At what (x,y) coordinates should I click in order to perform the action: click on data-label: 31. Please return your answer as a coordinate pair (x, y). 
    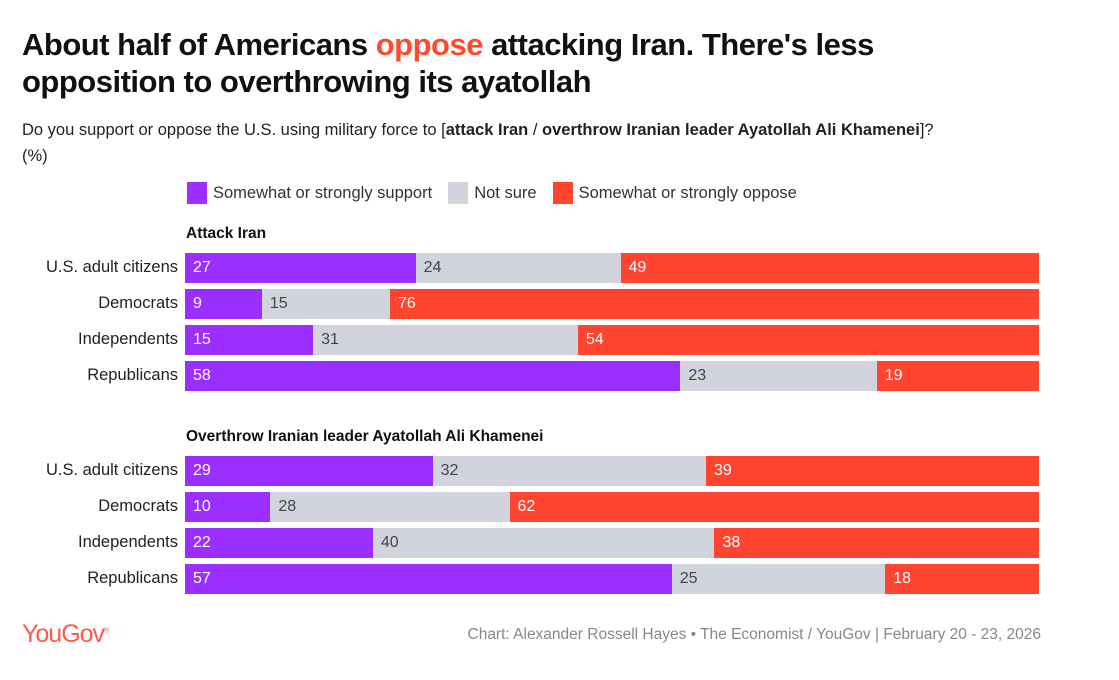
    Looking at the image, I should click on (330, 339).